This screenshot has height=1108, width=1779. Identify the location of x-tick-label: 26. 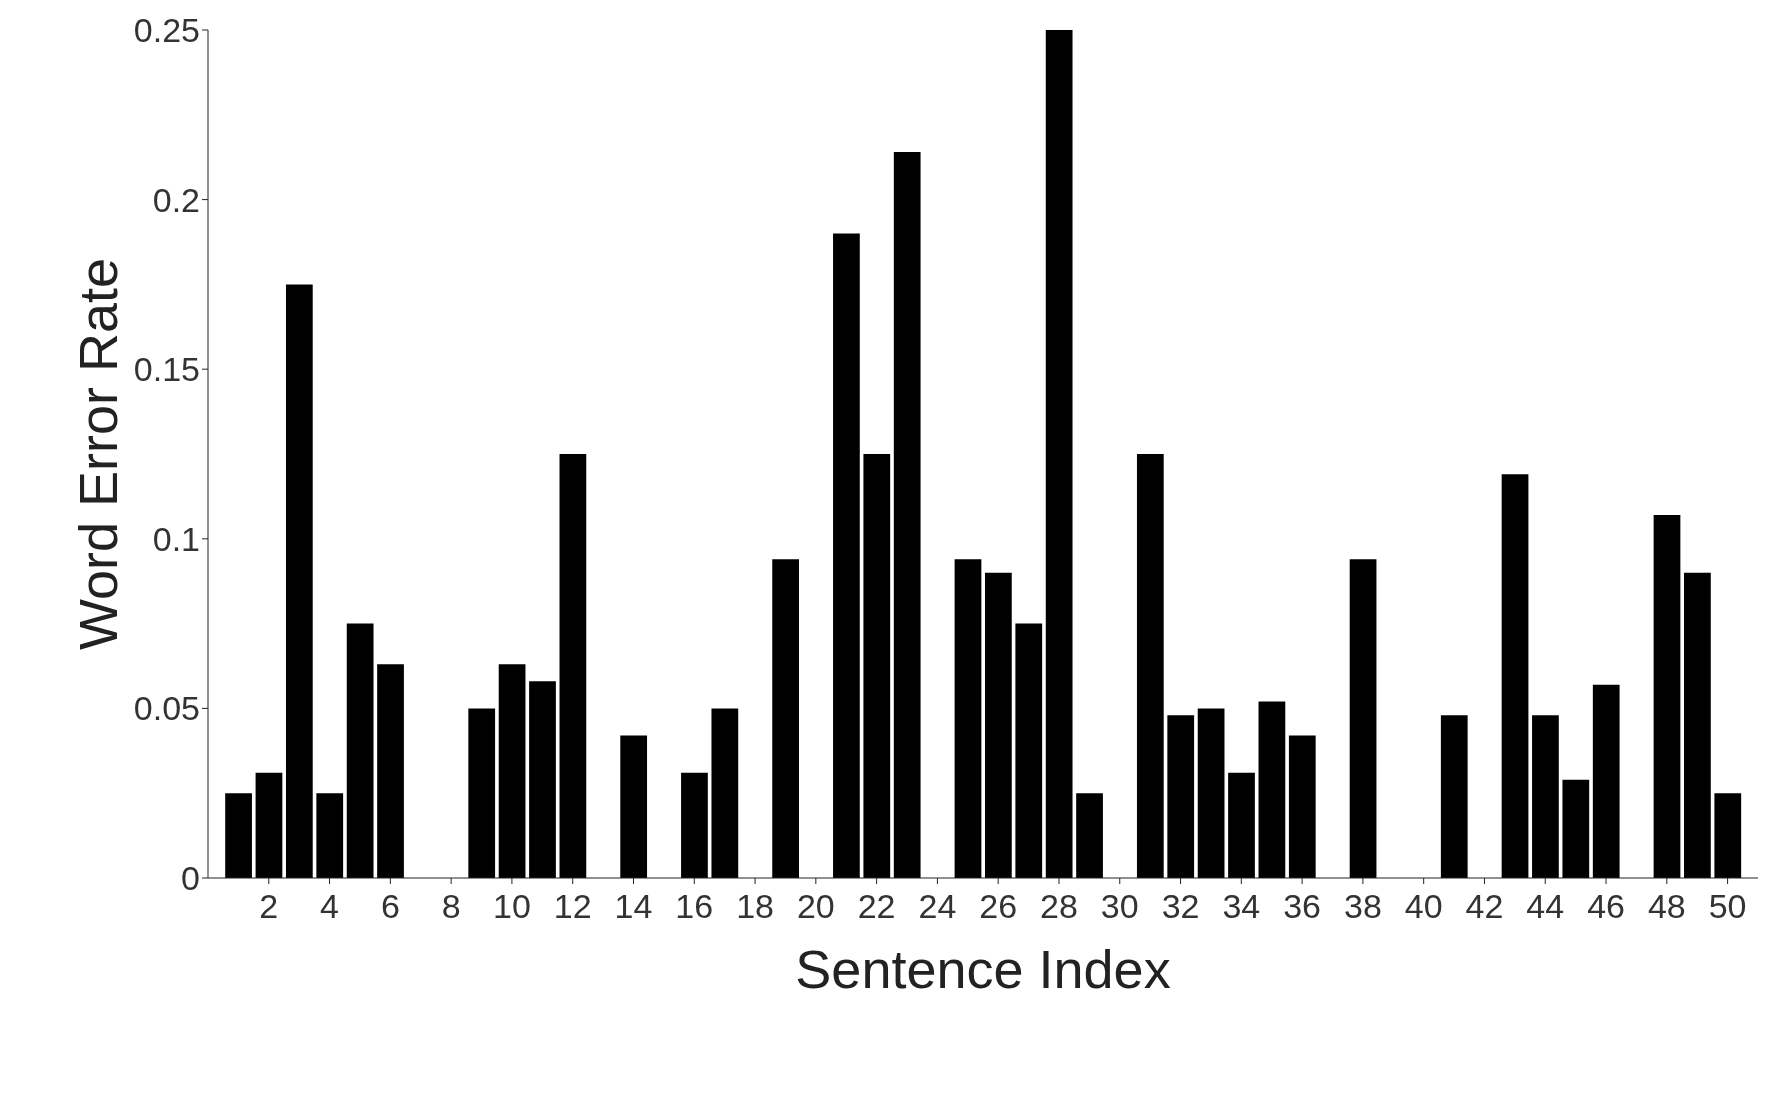
(998, 906).